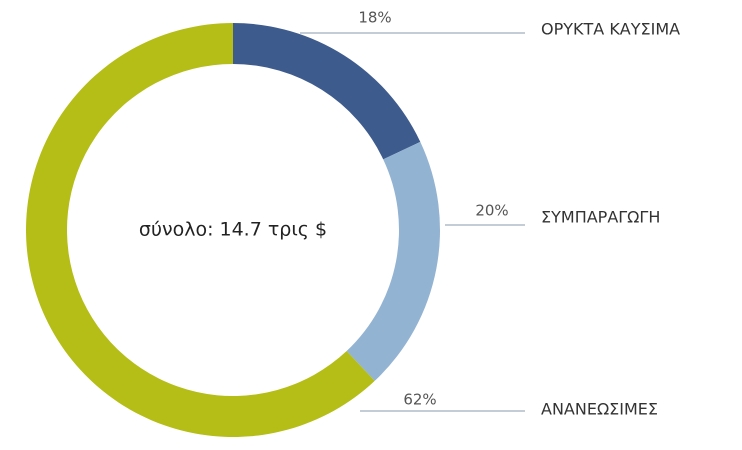 The image size is (742, 450). I want to click on value-label: 18%, so click(374, 18).